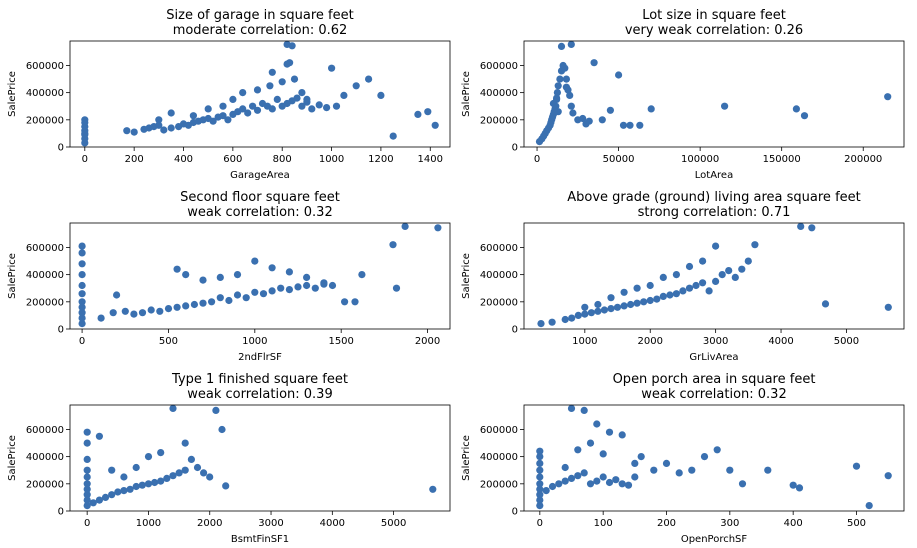 This screenshot has height=548, width=917. Describe the element at coordinates (254, 341) in the screenshot. I see `x-tick-label: 1000` at that location.